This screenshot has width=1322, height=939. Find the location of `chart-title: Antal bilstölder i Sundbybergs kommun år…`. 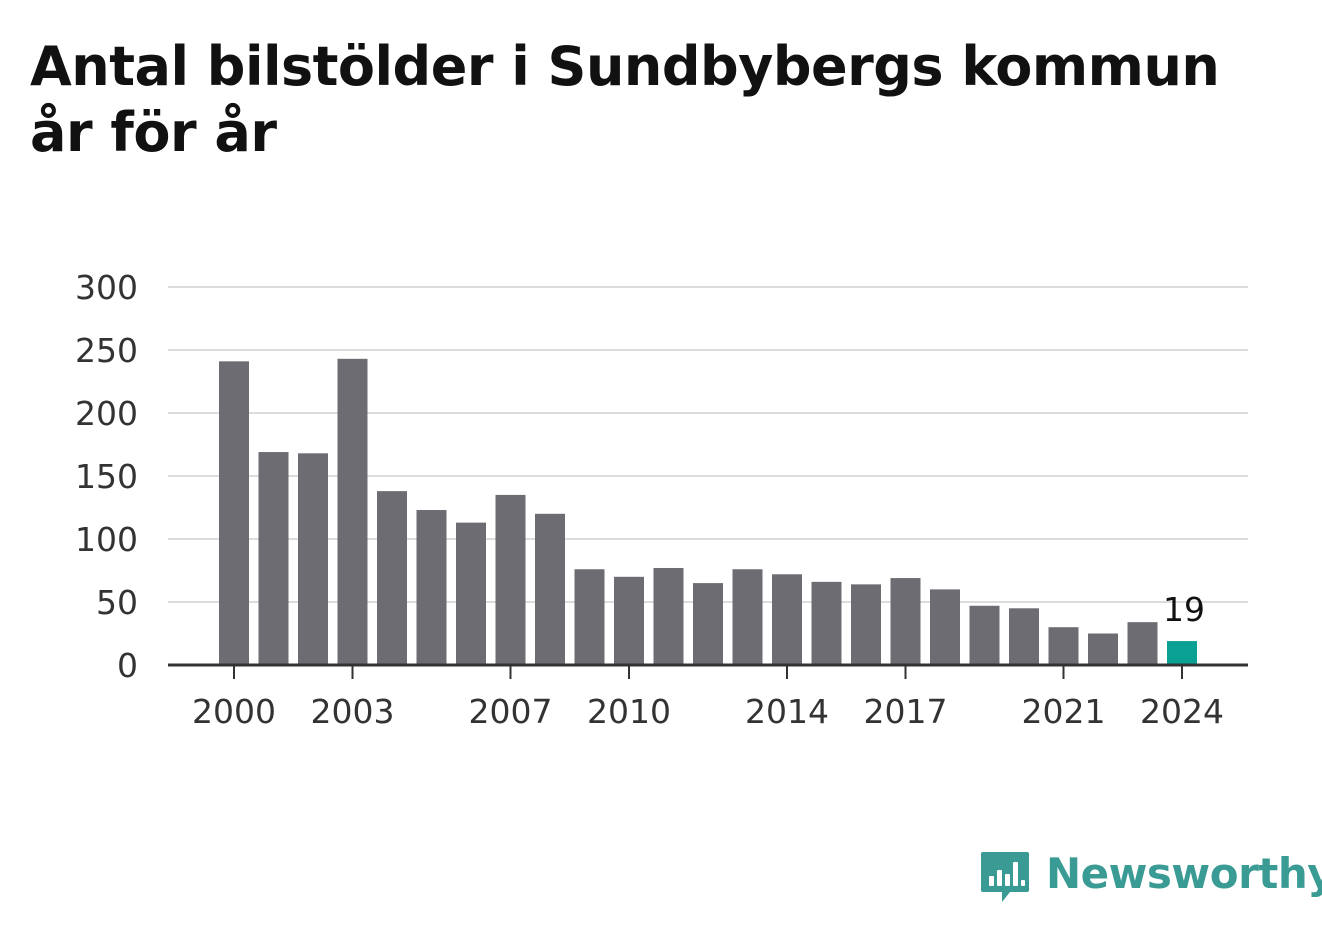

chart-title: Antal bilstölder i Sundbybergs kommun år… is located at coordinates (625, 99).